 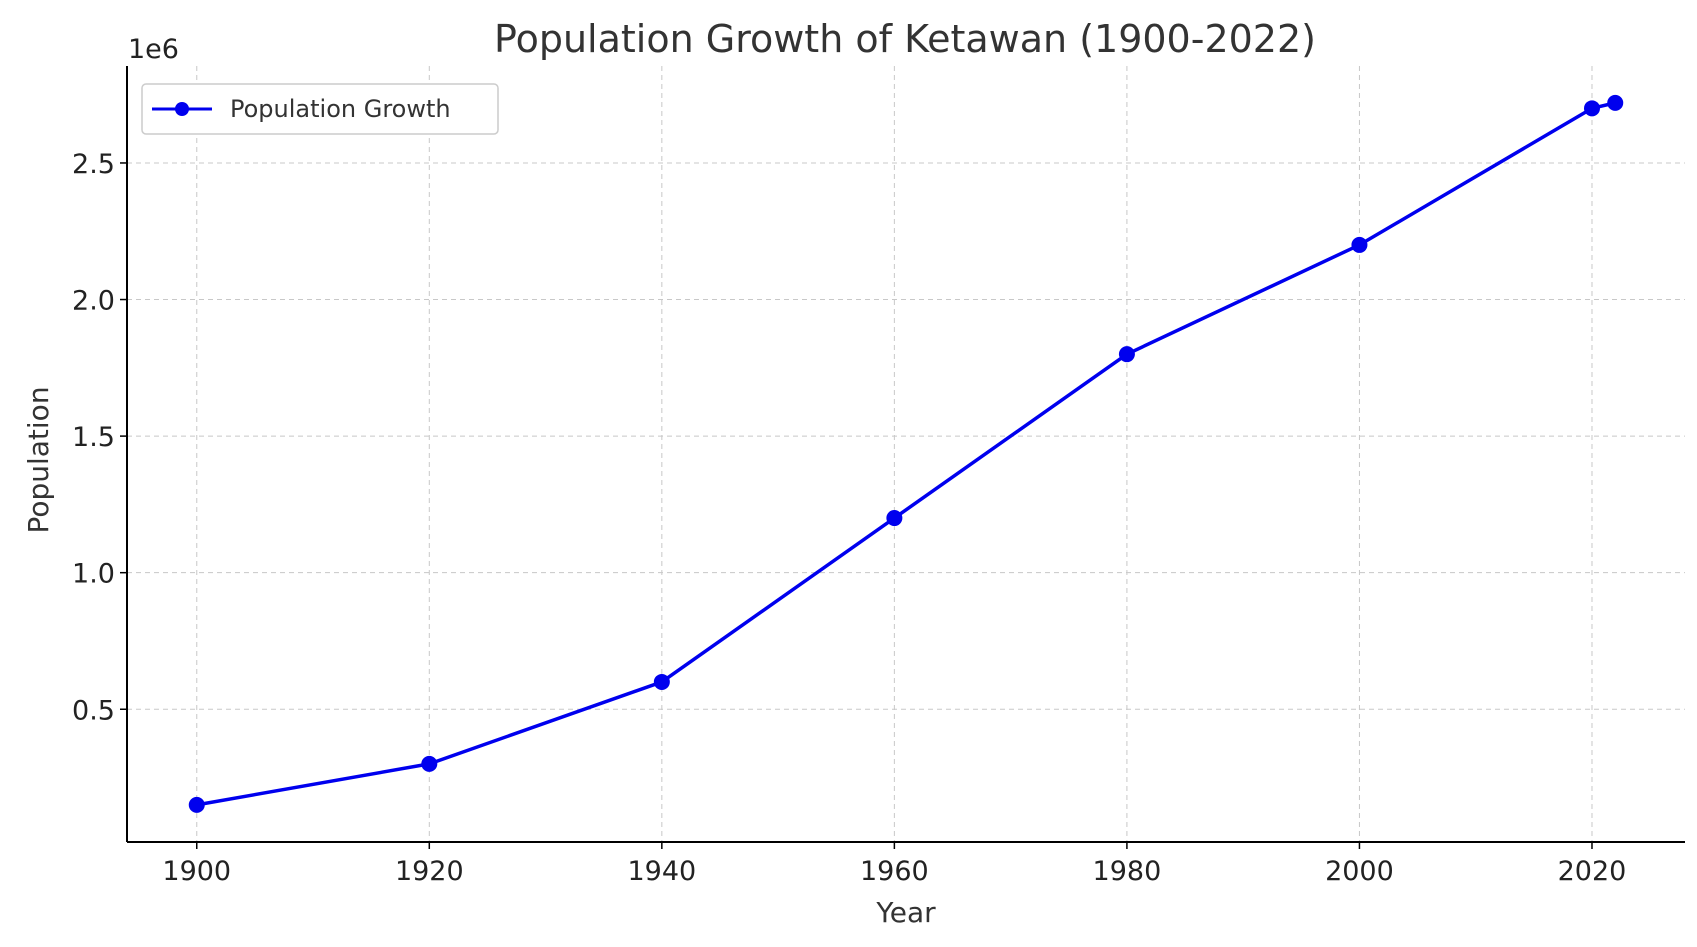 I want to click on y-tick-label: 2.5, so click(x=93, y=164).